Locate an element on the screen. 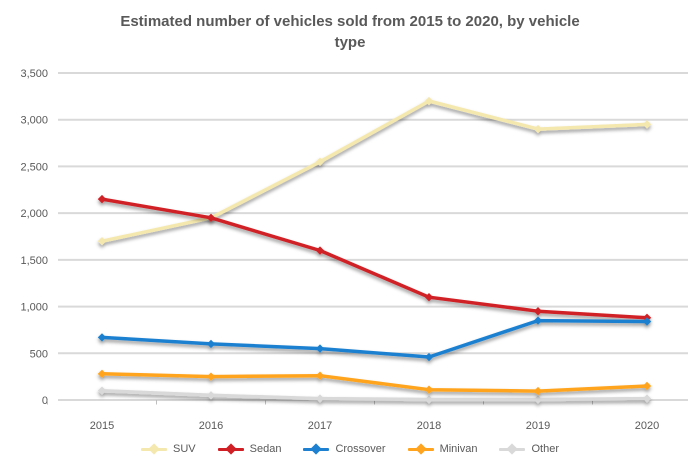 The width and height of the screenshot is (700, 467). x-tick-label: 2017 is located at coordinates (320, 426).